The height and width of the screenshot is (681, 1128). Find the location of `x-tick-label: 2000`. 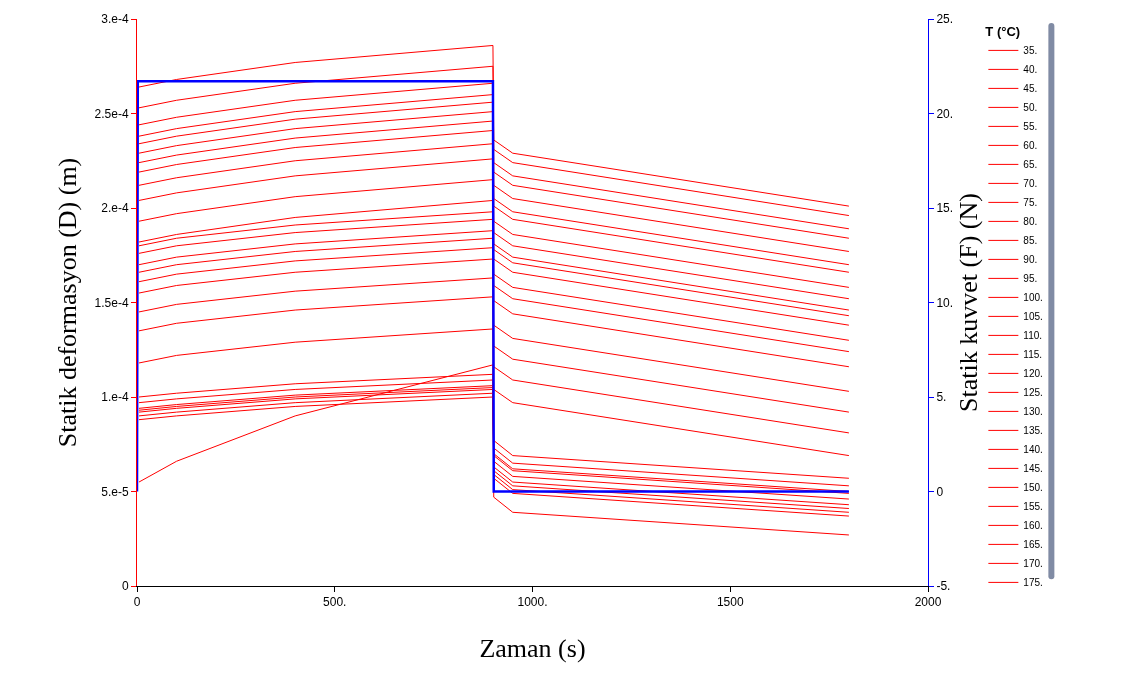

x-tick-label: 2000 is located at coordinates (928, 602).